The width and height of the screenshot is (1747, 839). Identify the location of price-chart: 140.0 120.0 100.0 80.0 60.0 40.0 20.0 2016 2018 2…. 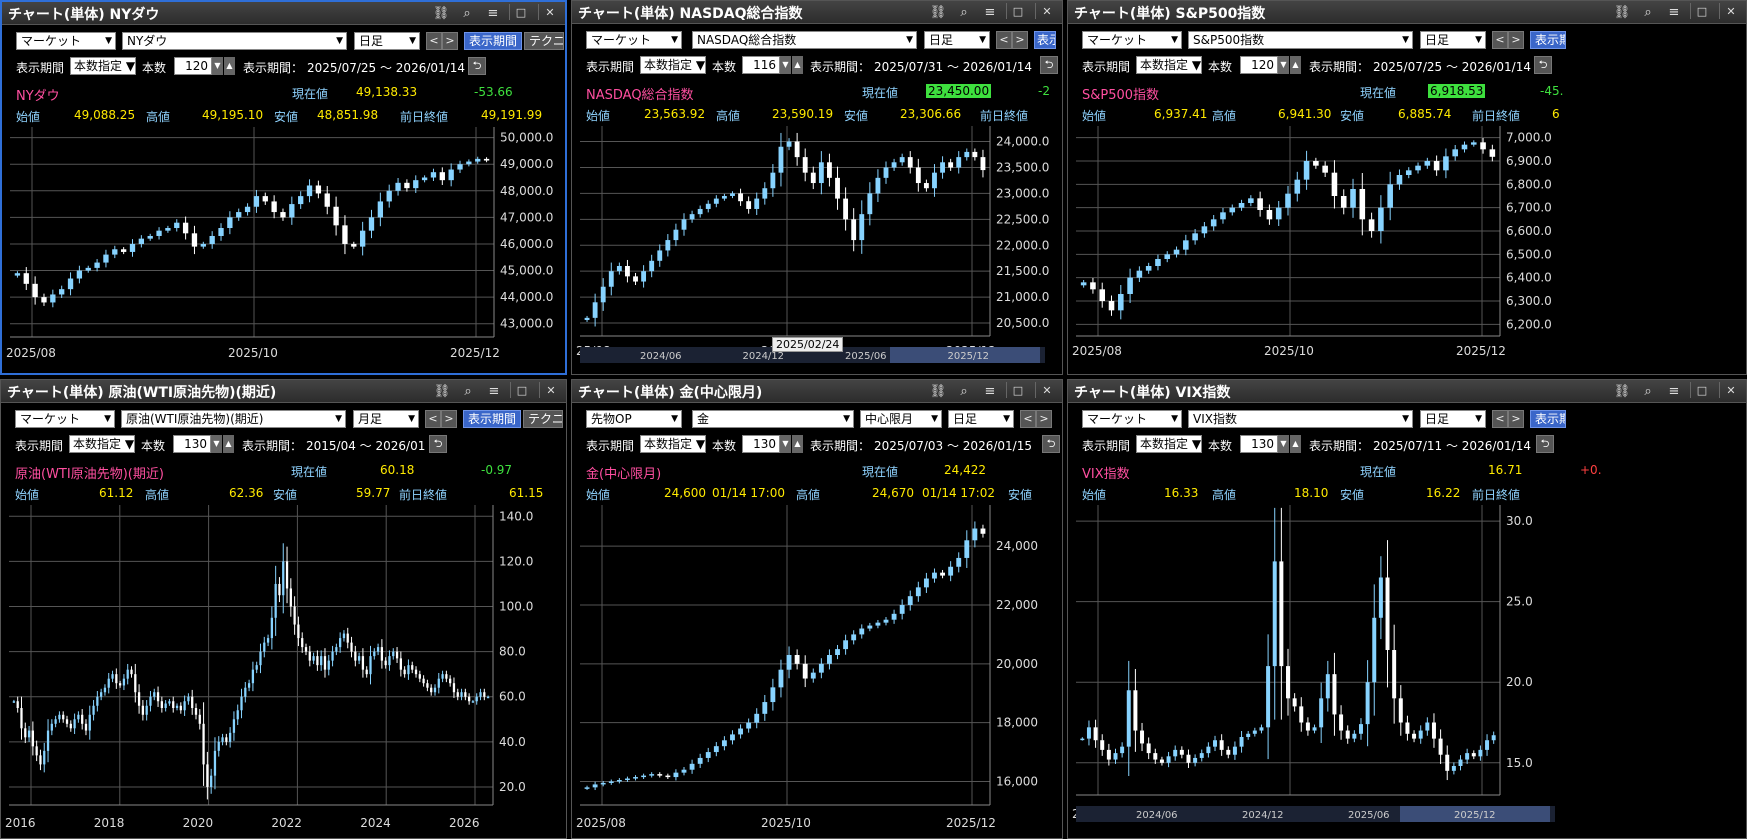
(282, 671).